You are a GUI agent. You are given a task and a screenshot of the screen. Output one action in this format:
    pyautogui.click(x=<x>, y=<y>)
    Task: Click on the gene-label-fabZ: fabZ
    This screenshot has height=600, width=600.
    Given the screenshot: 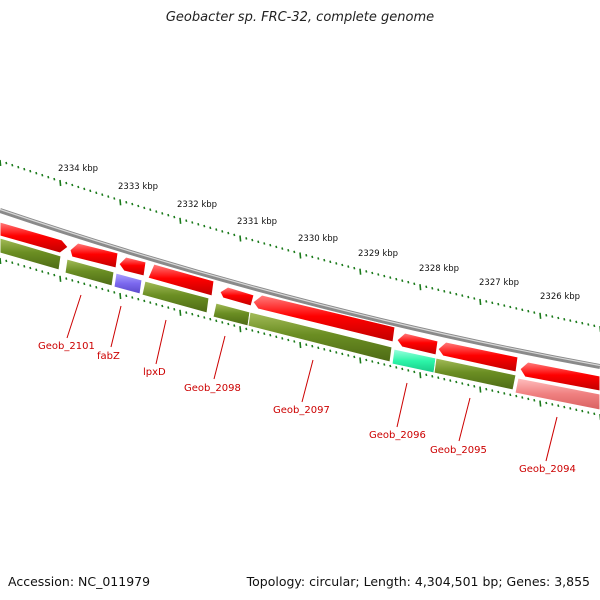 What is the action you would take?
    pyautogui.click(x=108, y=356)
    